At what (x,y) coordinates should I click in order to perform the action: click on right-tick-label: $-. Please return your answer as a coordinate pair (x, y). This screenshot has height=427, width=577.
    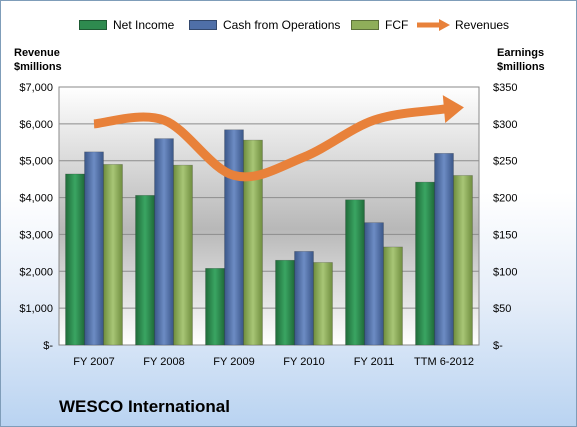
    Looking at the image, I should click on (498, 346).